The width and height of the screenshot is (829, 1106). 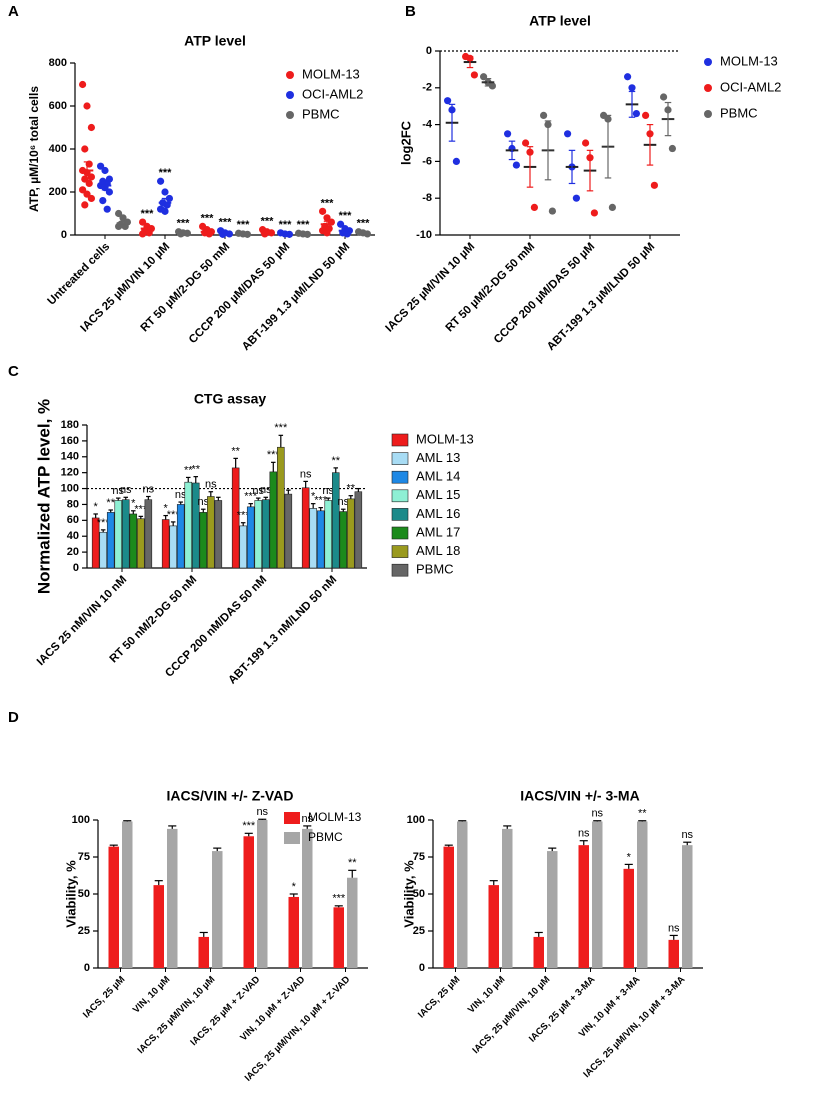 What do you see at coordinates (70, 457) in the screenshot?
I see `y-tick-label: 140` at bounding box center [70, 457].